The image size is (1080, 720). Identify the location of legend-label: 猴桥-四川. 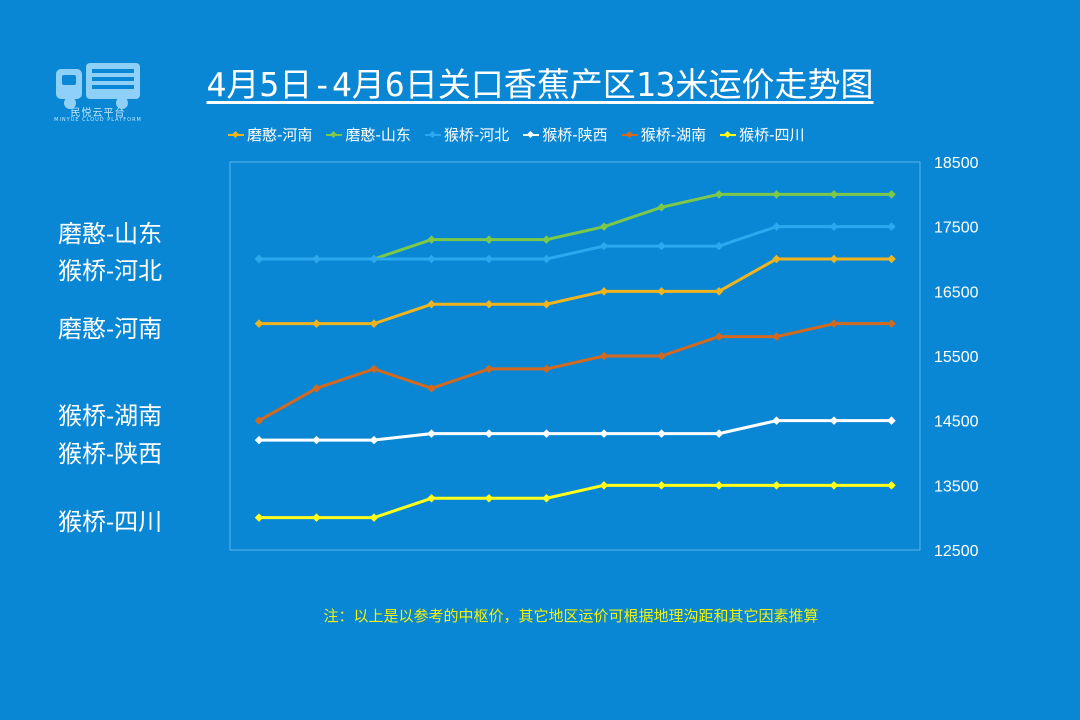
(772, 135).